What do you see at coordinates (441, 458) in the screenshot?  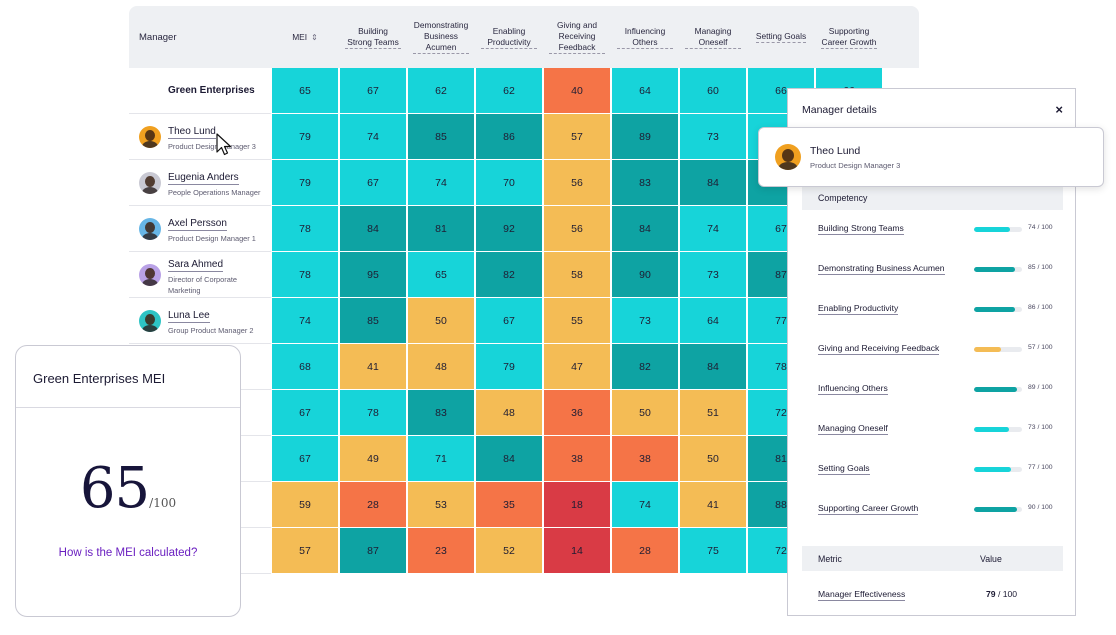 I see `score-cell: 71` at bounding box center [441, 458].